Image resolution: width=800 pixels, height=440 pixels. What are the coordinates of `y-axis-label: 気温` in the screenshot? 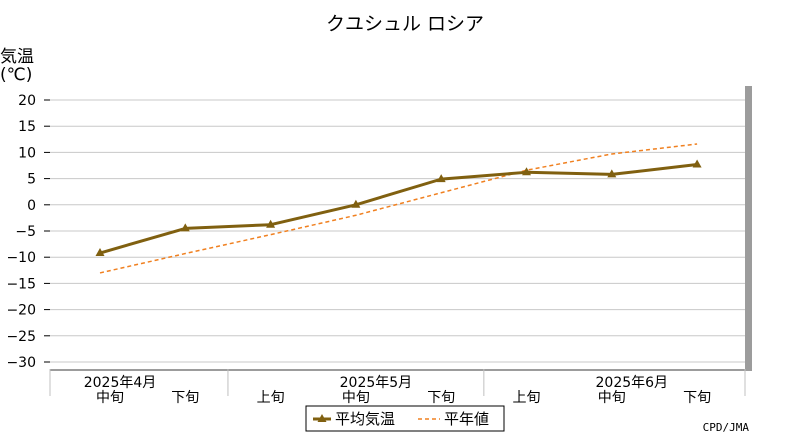 It's located at (17, 57).